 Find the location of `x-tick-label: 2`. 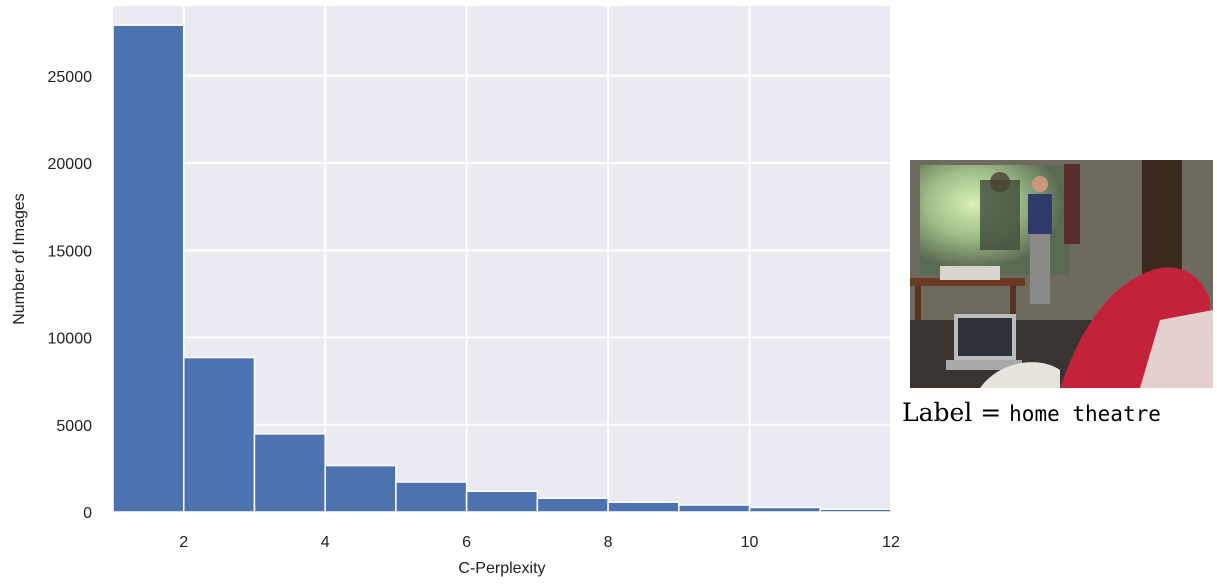

x-tick-label: 2 is located at coordinates (183, 542).